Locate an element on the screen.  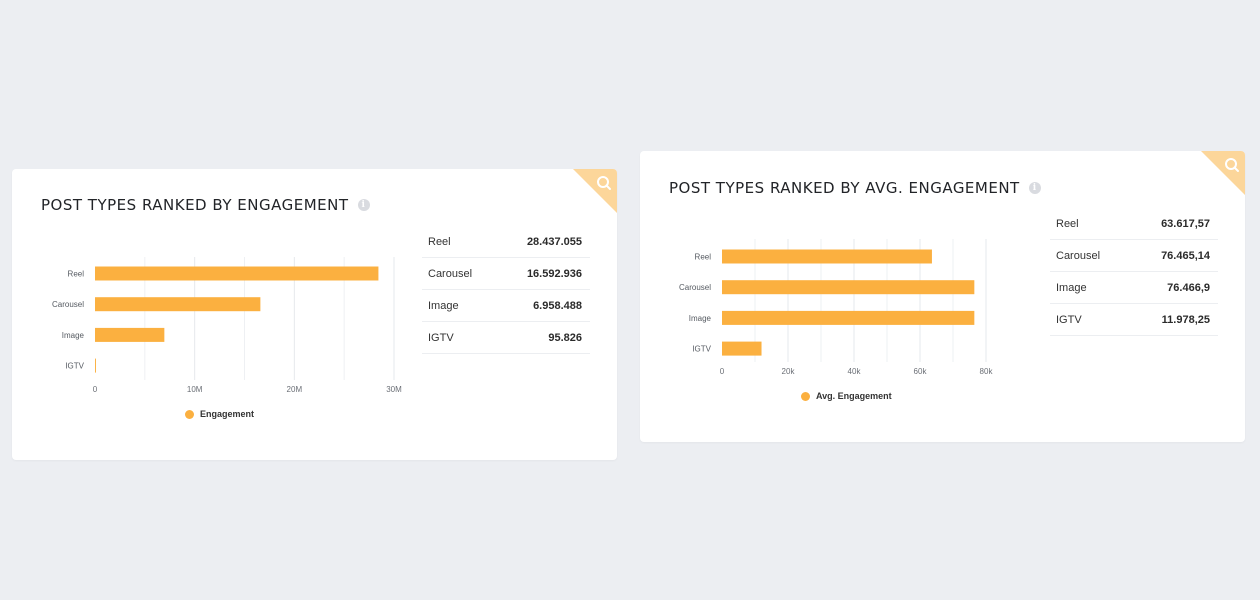
x-tick-label: 40k is located at coordinates (855, 371).